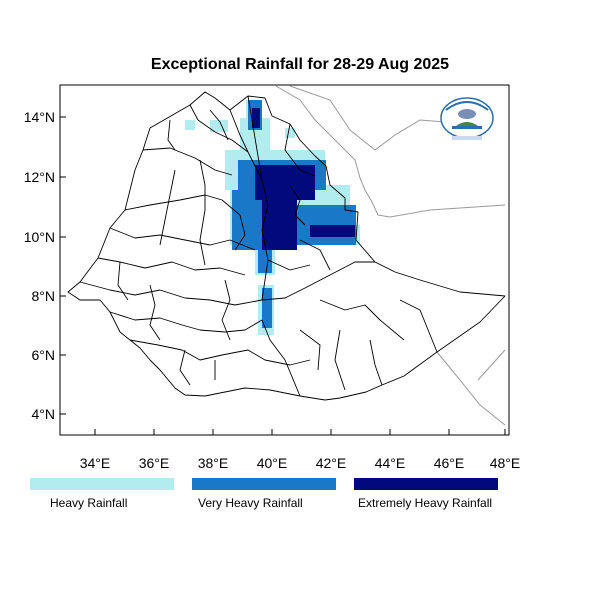 The height and width of the screenshot is (600, 600). Describe the element at coordinates (39, 237) in the screenshot. I see `y-tick-label: 10°N` at that location.